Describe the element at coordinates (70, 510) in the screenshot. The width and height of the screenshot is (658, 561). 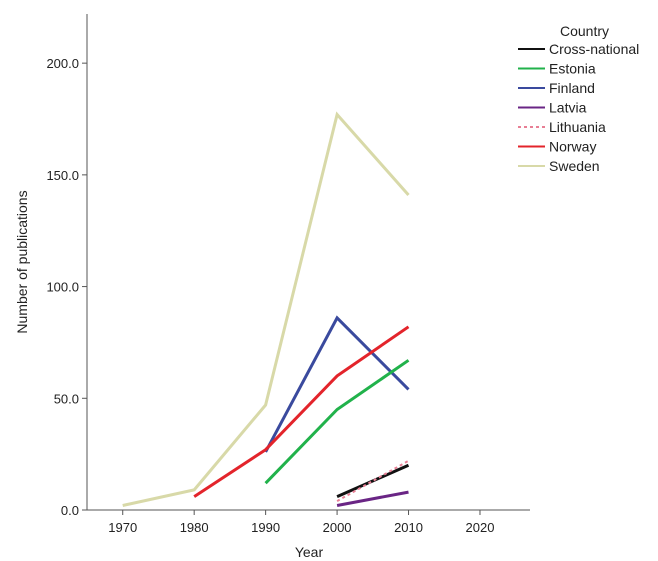
I see `y-tick-label: 0.0` at that location.